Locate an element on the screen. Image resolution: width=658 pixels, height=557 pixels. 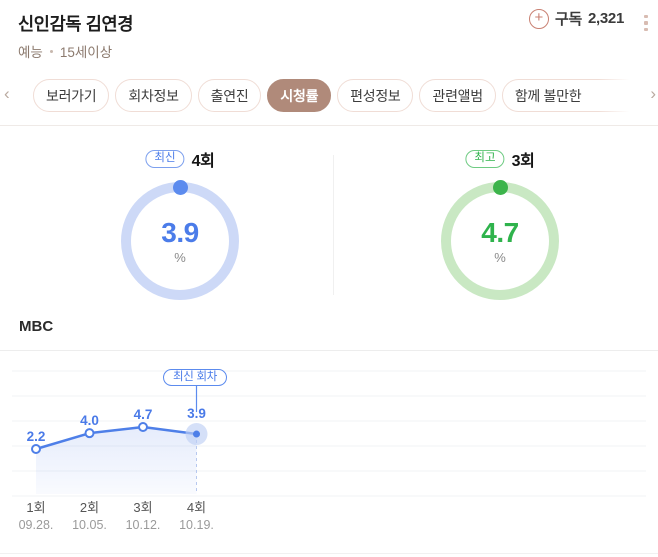
tab-1: 보러가기 is located at coordinates (71, 95).